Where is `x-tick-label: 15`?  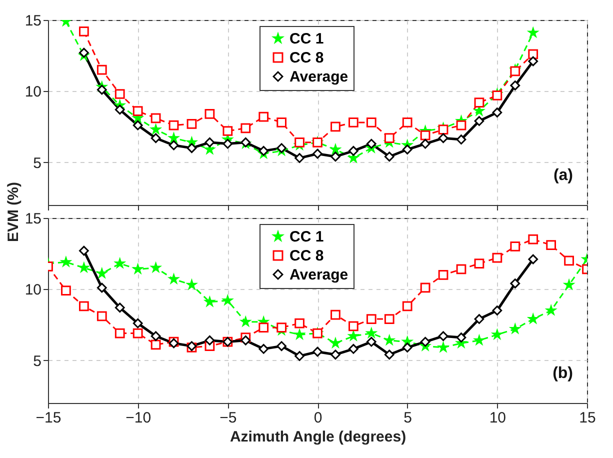 x-tick-label: 15 is located at coordinates (587, 418).